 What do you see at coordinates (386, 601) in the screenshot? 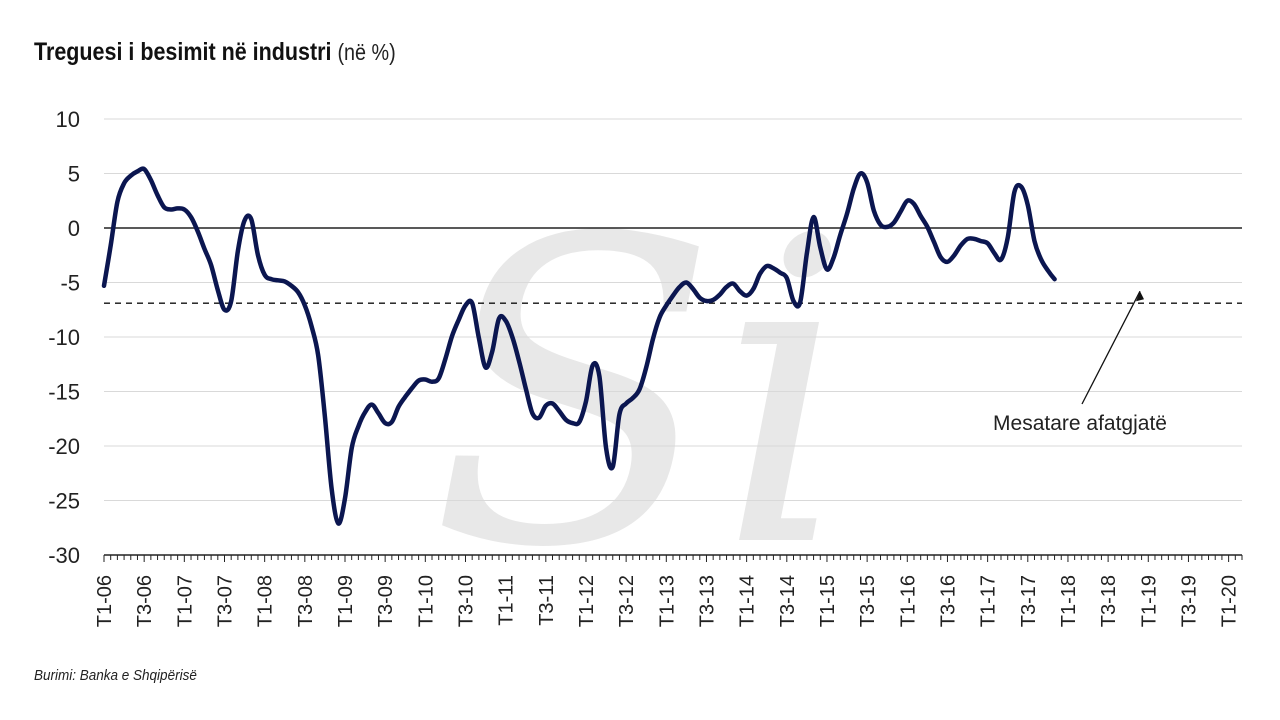
I see `x-tick-label: T3-09` at bounding box center [386, 601].